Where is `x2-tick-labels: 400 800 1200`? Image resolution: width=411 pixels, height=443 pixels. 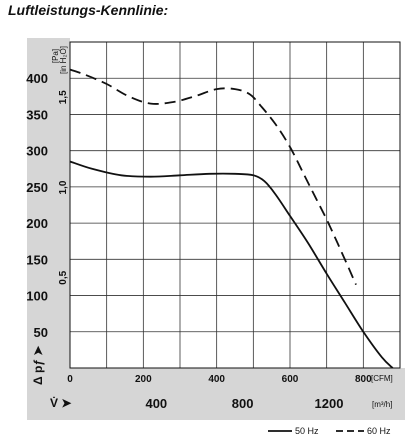 x2-tick-labels: 400 800 1200 is located at coordinates (244, 403).